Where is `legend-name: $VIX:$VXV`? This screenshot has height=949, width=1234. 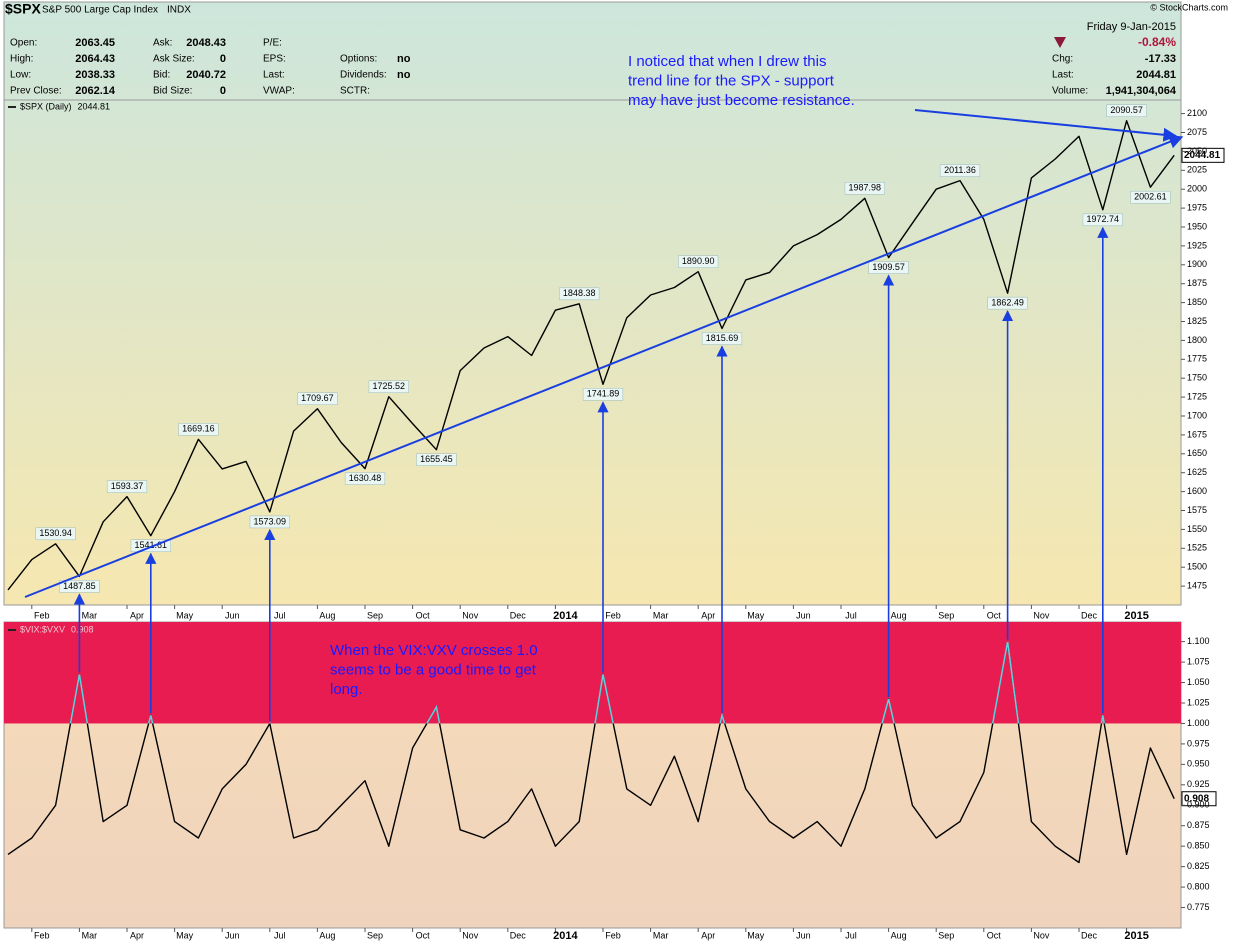 legend-name: $VIX:$VXV is located at coordinates (42, 629).